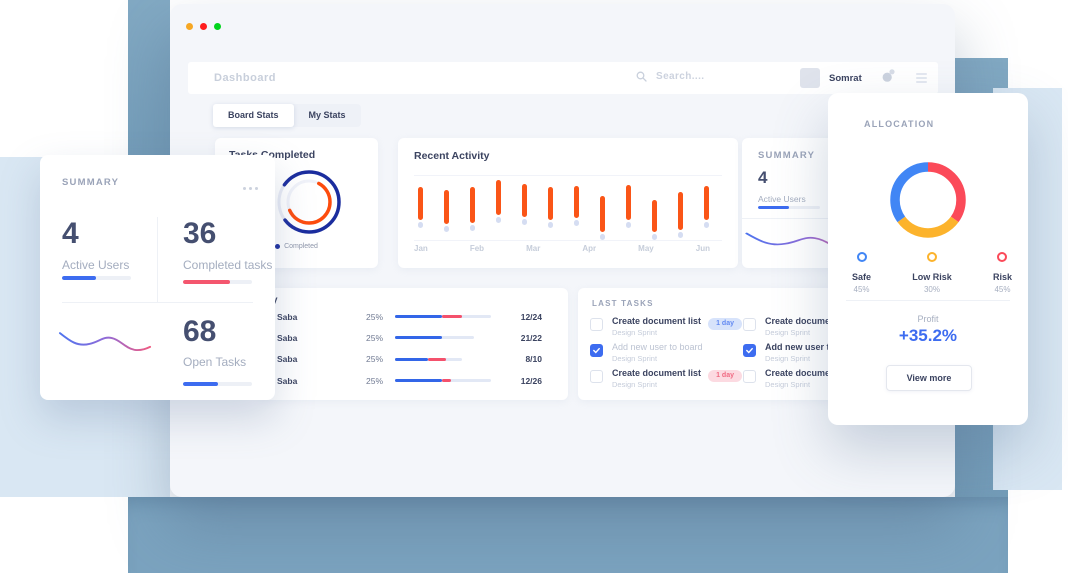  I want to click on donut-legend: Completed, so click(296, 246).